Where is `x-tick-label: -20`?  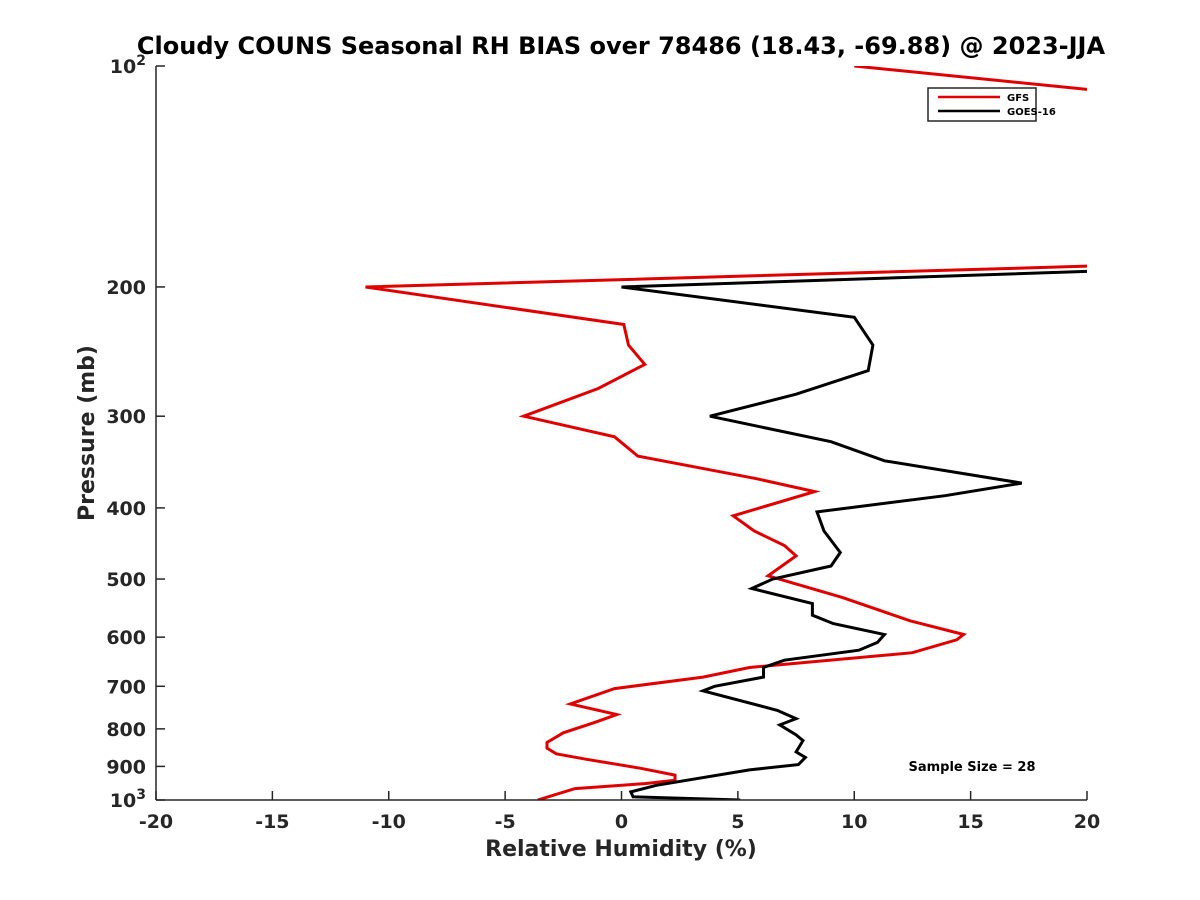
x-tick-label: -20 is located at coordinates (156, 822).